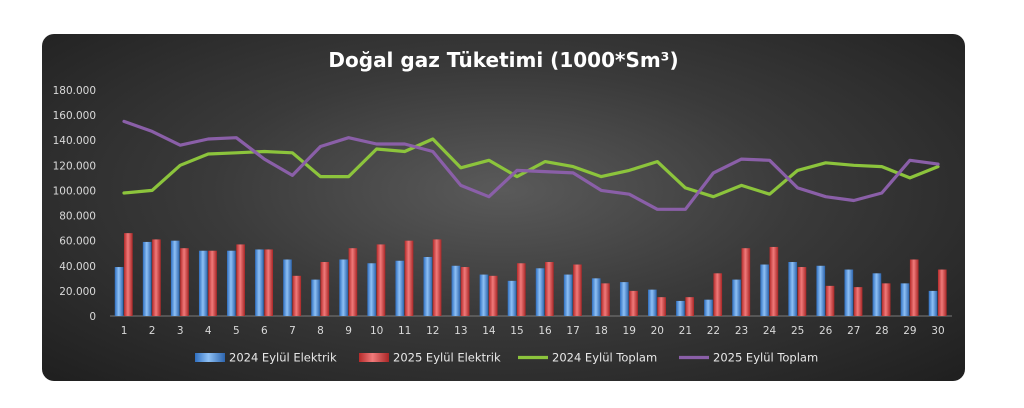 Image resolution: width=1024 pixels, height=408 pixels. Describe the element at coordinates (853, 331) in the screenshot. I see `x-tick-label: 27` at that location.